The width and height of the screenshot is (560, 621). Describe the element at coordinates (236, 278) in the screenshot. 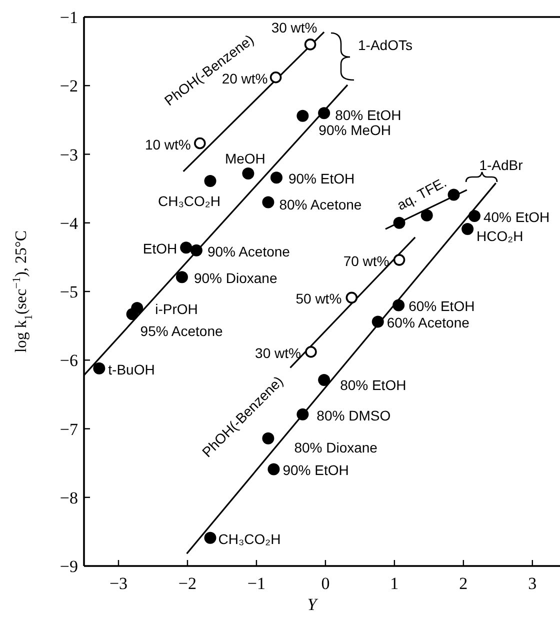

I see `annotation: 90% Dioxane` at that location.